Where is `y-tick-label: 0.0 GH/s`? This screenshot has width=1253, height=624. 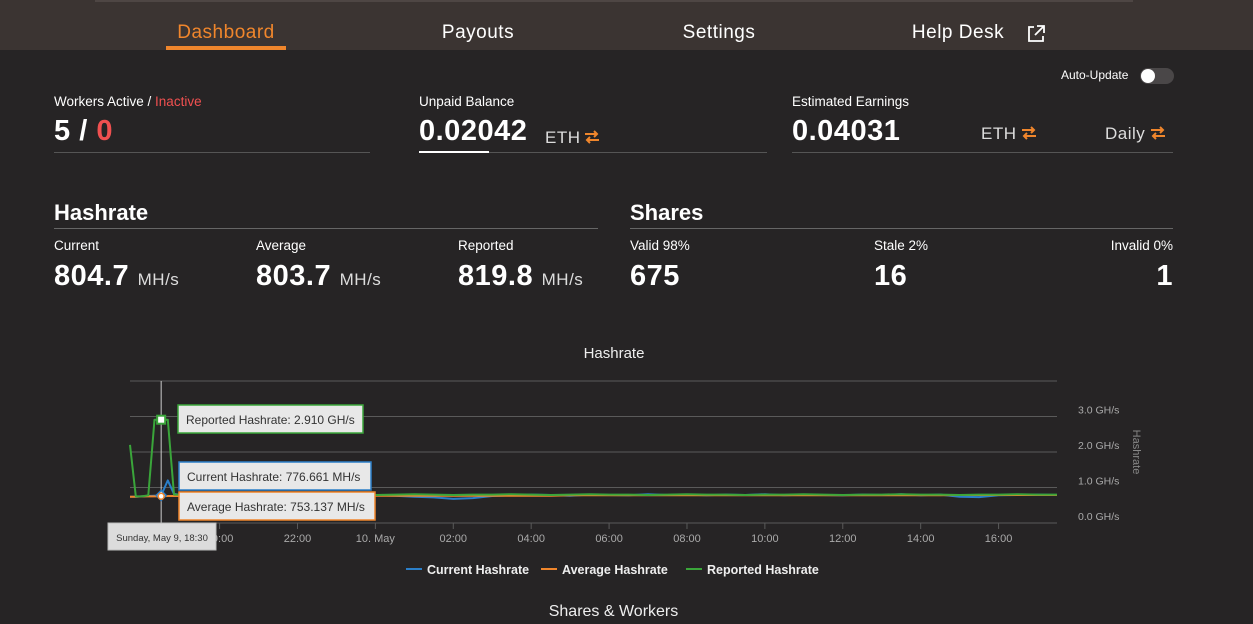 y-tick-label: 0.0 GH/s is located at coordinates (1098, 517).